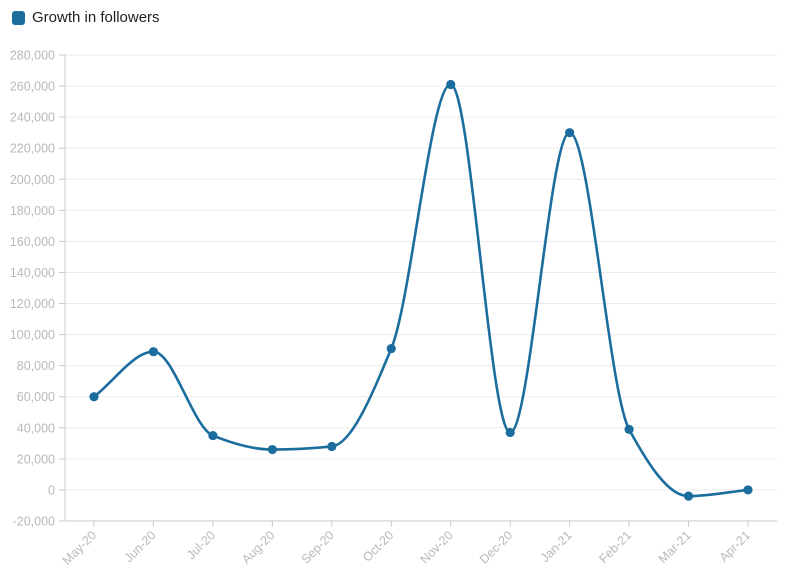  I want to click on legend-swatch, so click(18, 17).